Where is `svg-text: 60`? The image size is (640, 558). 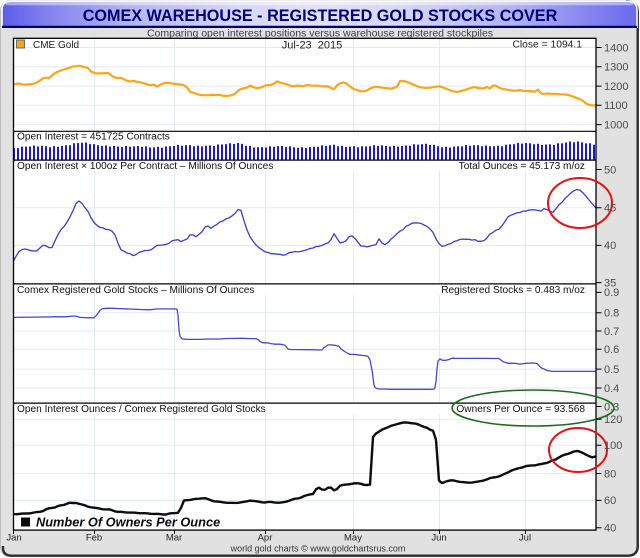
svg-text: 60 is located at coordinates (610, 501).